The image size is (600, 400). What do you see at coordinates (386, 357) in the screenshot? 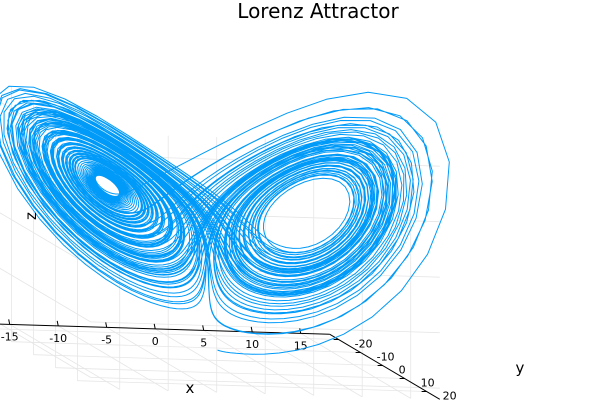
I see `y-tick-label: -10` at bounding box center [386, 357].